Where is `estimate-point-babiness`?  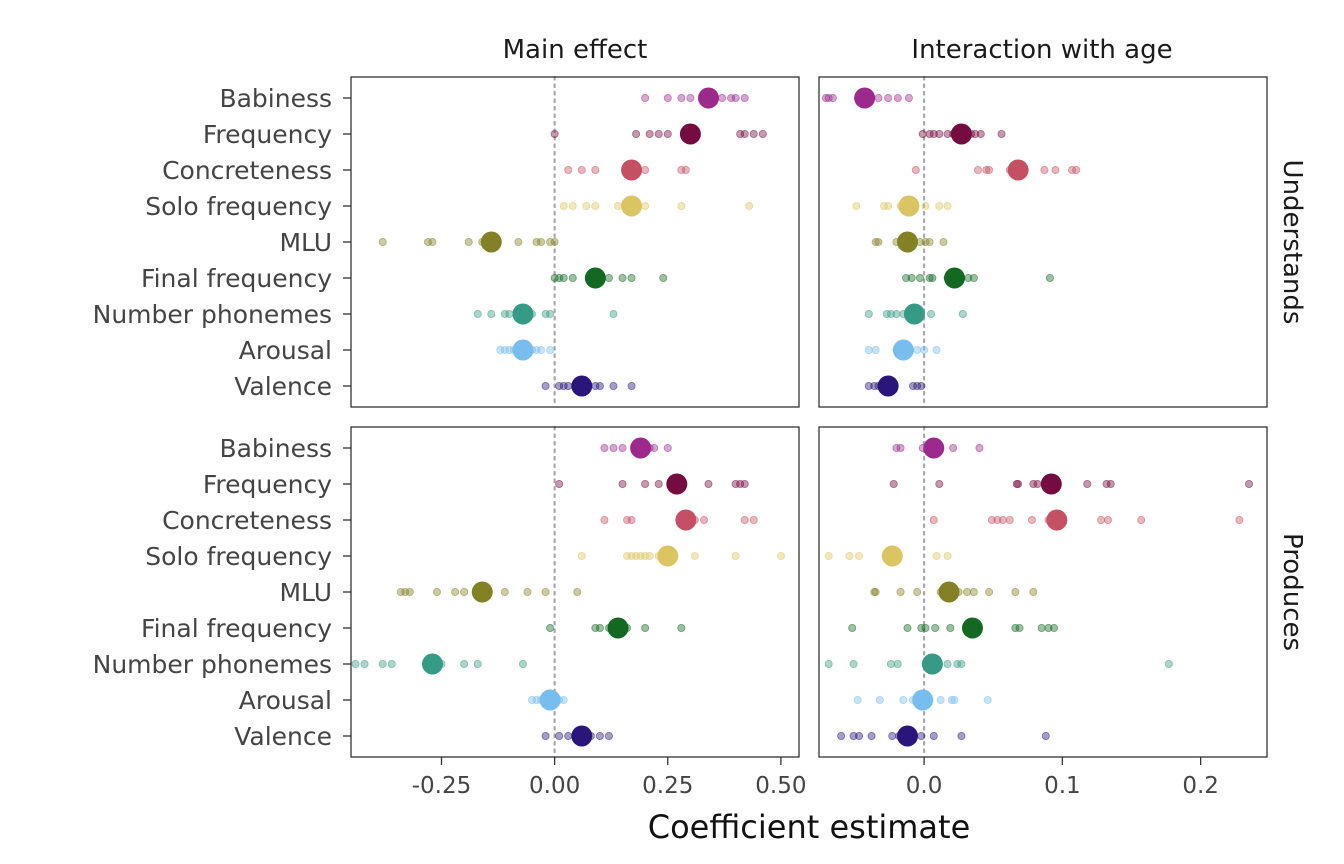 estimate-point-babiness is located at coordinates (708, 98).